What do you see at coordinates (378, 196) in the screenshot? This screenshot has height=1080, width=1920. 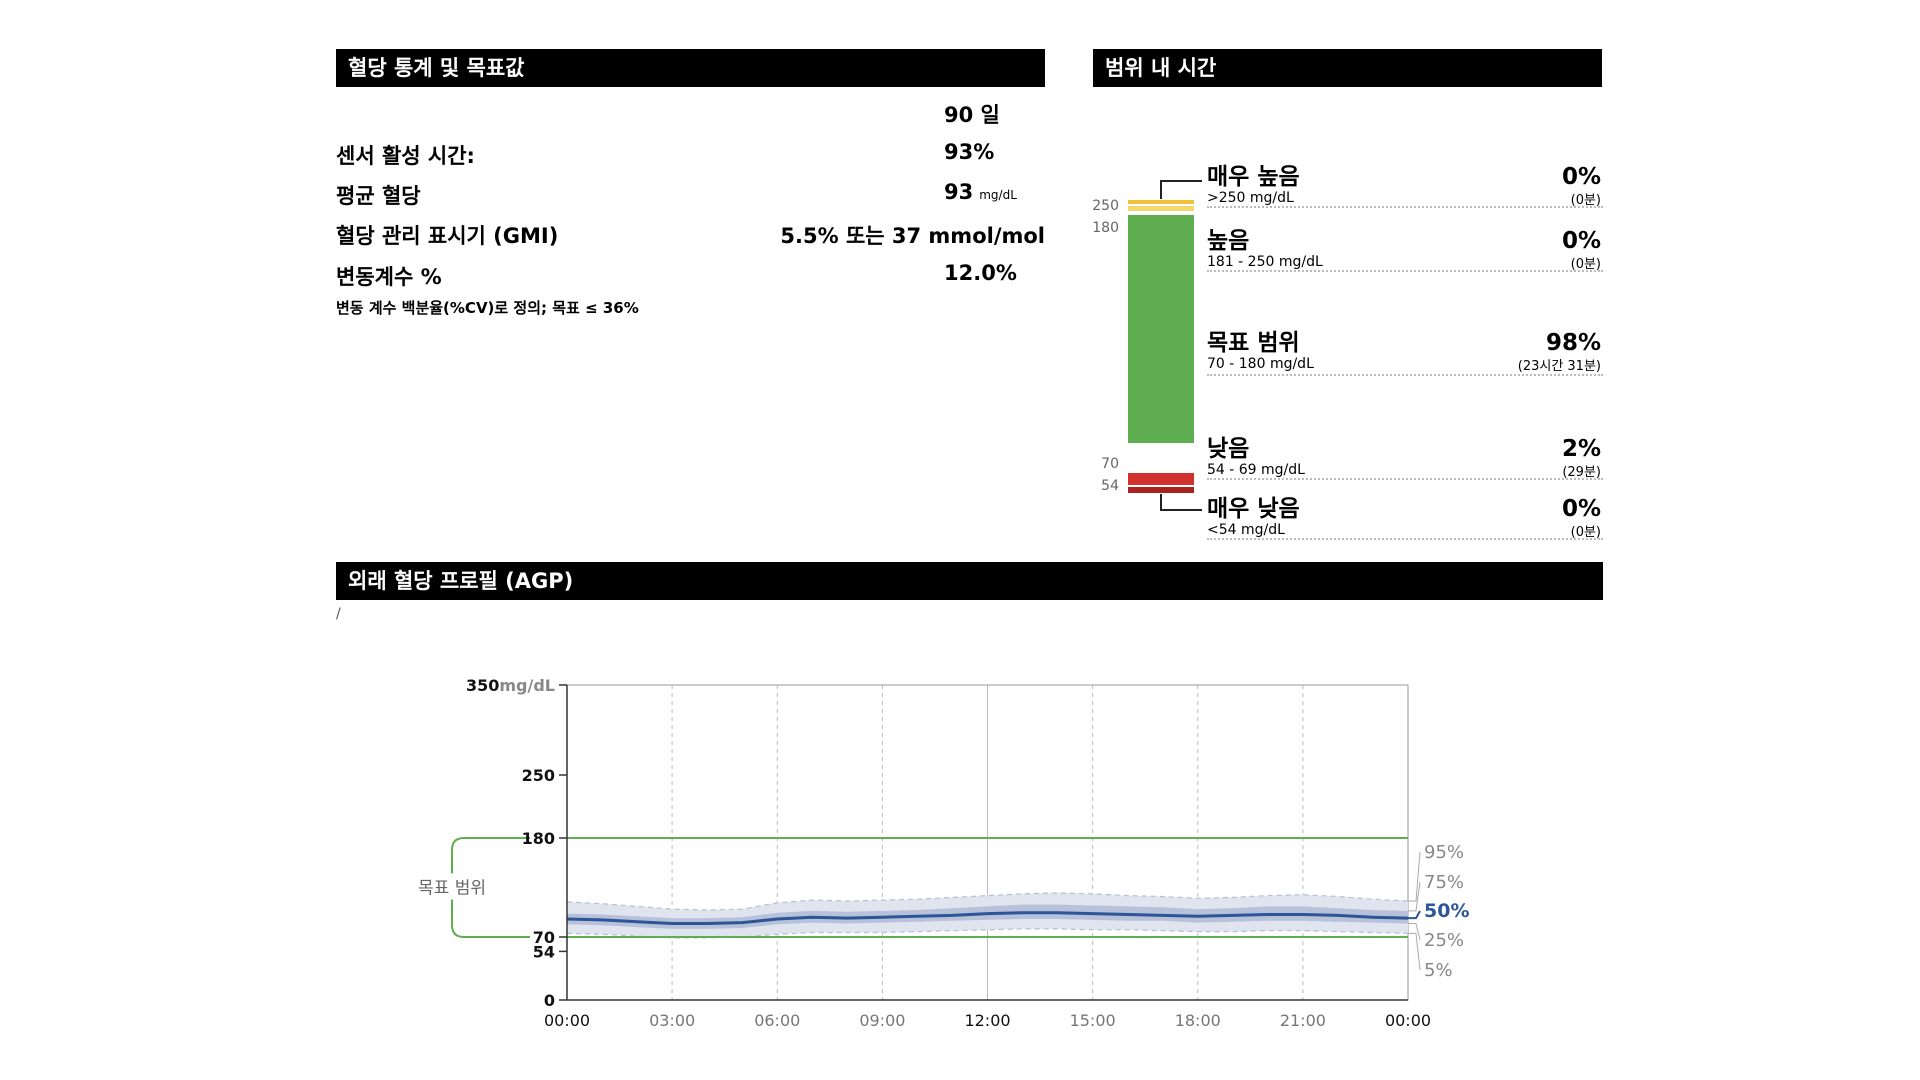 I see `mean-glucose-label: 평균 혈당` at bounding box center [378, 196].